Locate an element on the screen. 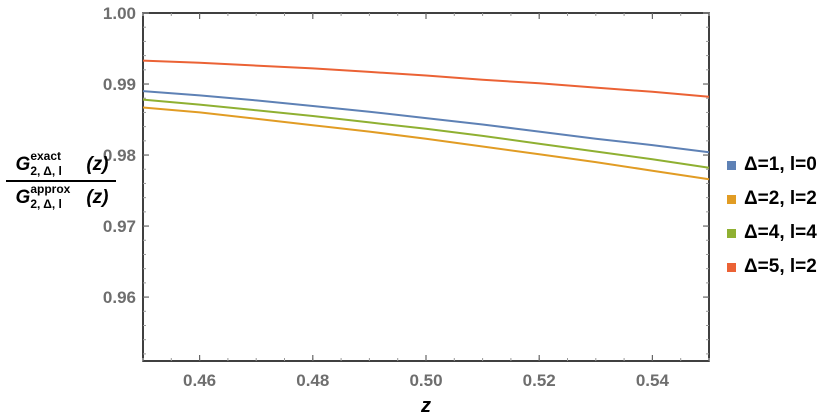 This screenshot has height=419, width=830. legend-item-delta1-l0: Δ=1, l=0 is located at coordinates (772, 165).